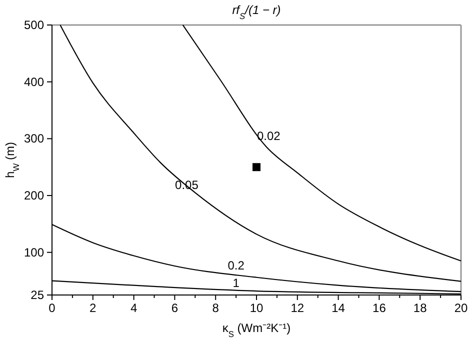 The height and width of the screenshot is (340, 468). What do you see at coordinates (34, 25) in the screenshot?
I see `y-tick-label: 500` at bounding box center [34, 25].